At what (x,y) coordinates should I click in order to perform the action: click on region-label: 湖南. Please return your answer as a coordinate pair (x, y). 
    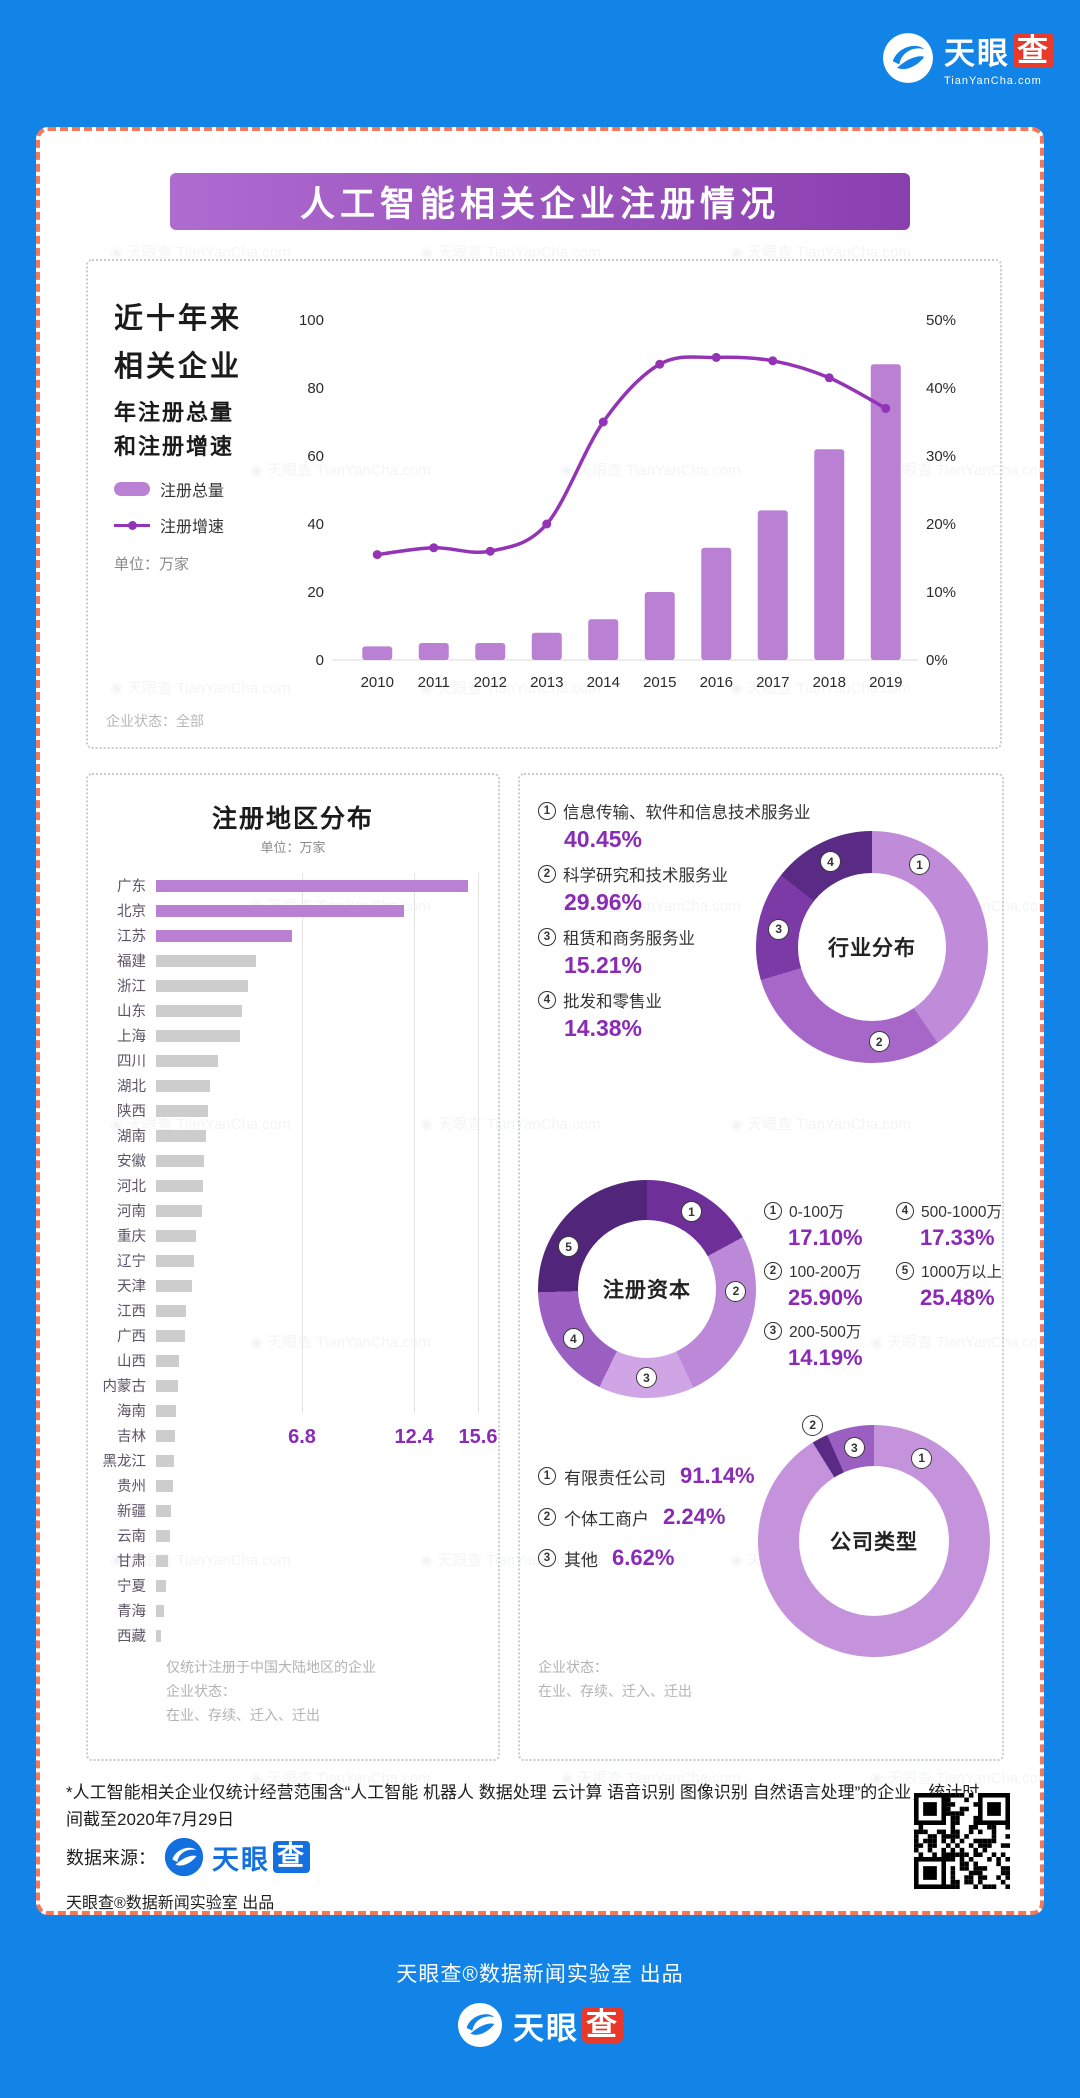
    Looking at the image, I should click on (131, 1137).